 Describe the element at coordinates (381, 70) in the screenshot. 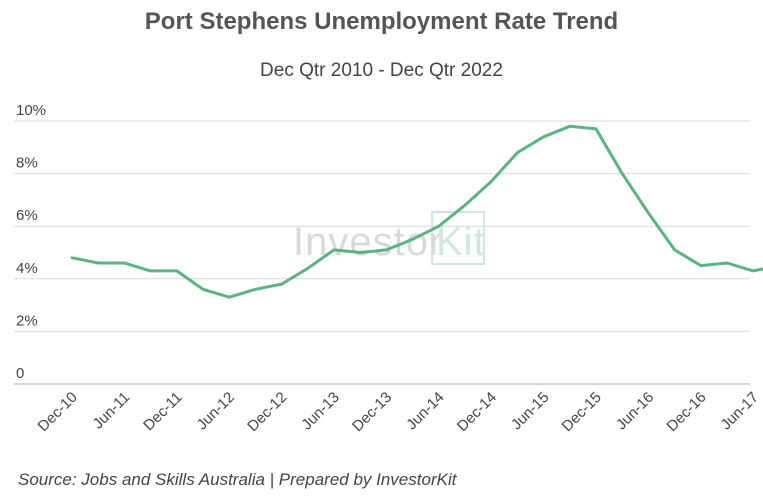

I see `chart-subtitle: Dec Qtr 2010 - Dec Qtr 2022` at that location.